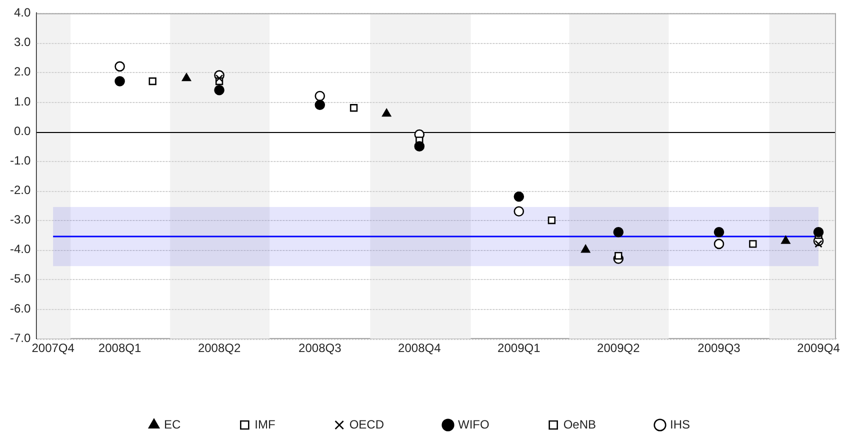 This screenshot has height=441, width=846. Describe the element at coordinates (22, 101) in the screenshot. I see `y-tick-label: 1.0` at that location.